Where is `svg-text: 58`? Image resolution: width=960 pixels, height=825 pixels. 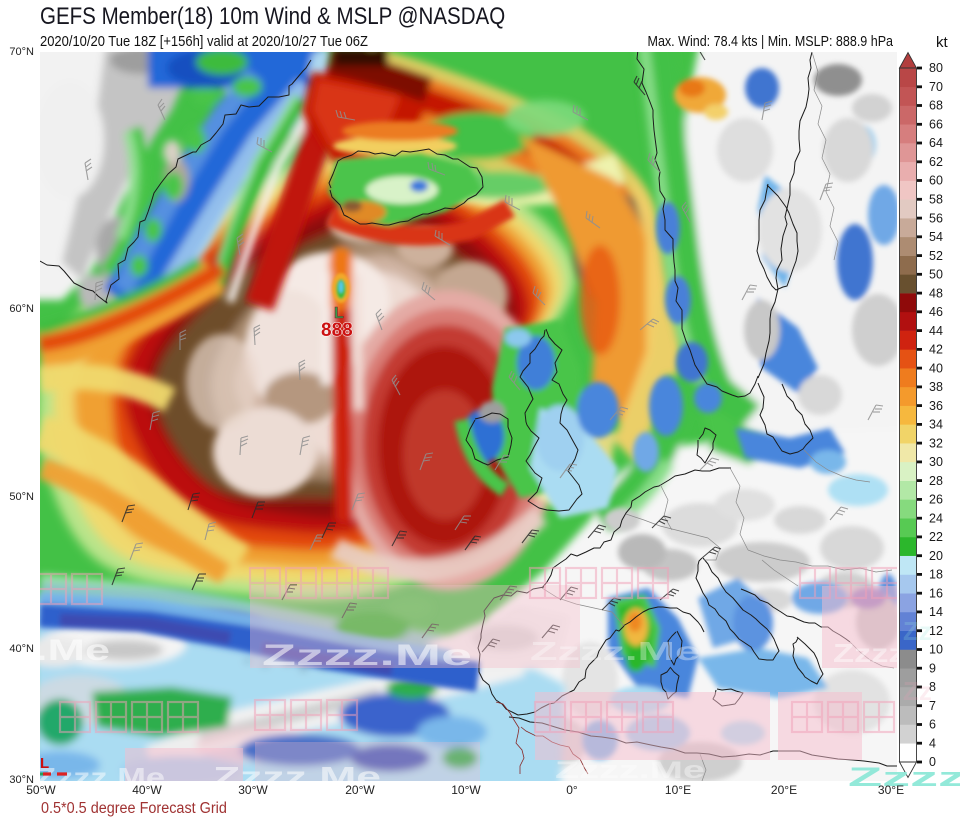 svg-text: 58 is located at coordinates (936, 200).